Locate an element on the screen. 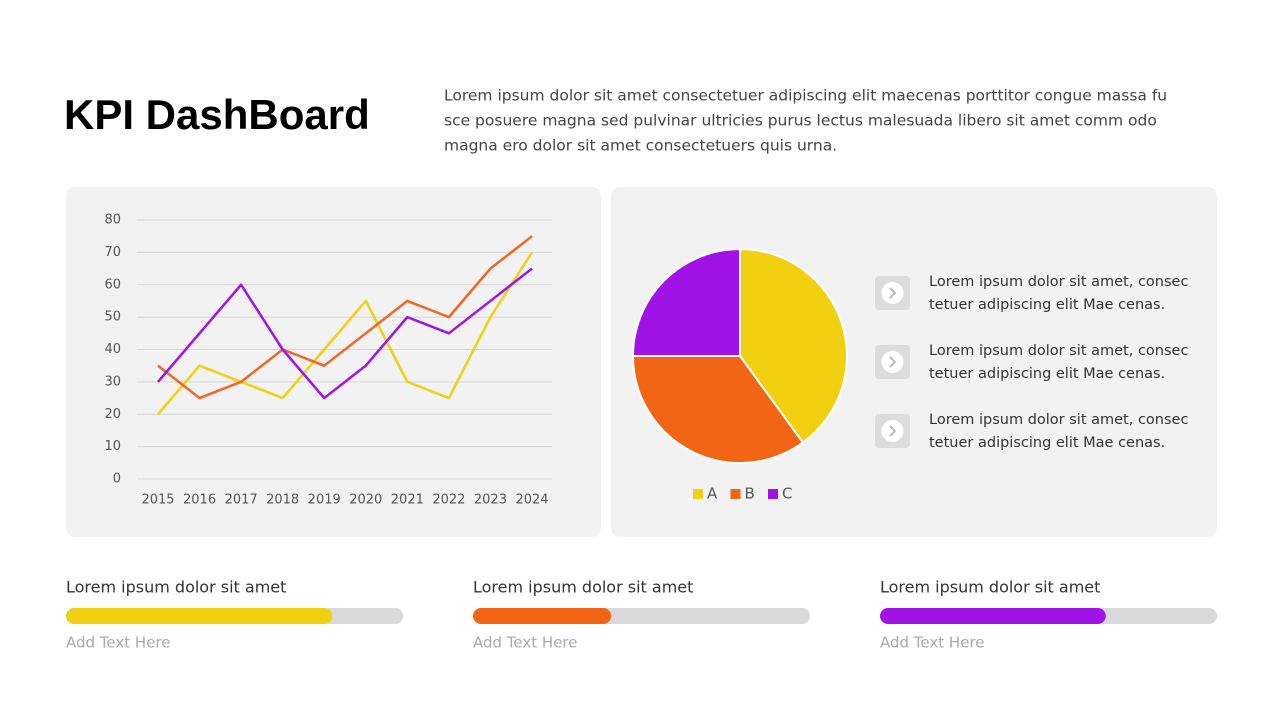 The image size is (1280, 720). x-tick-label: 2020 is located at coordinates (365, 500).